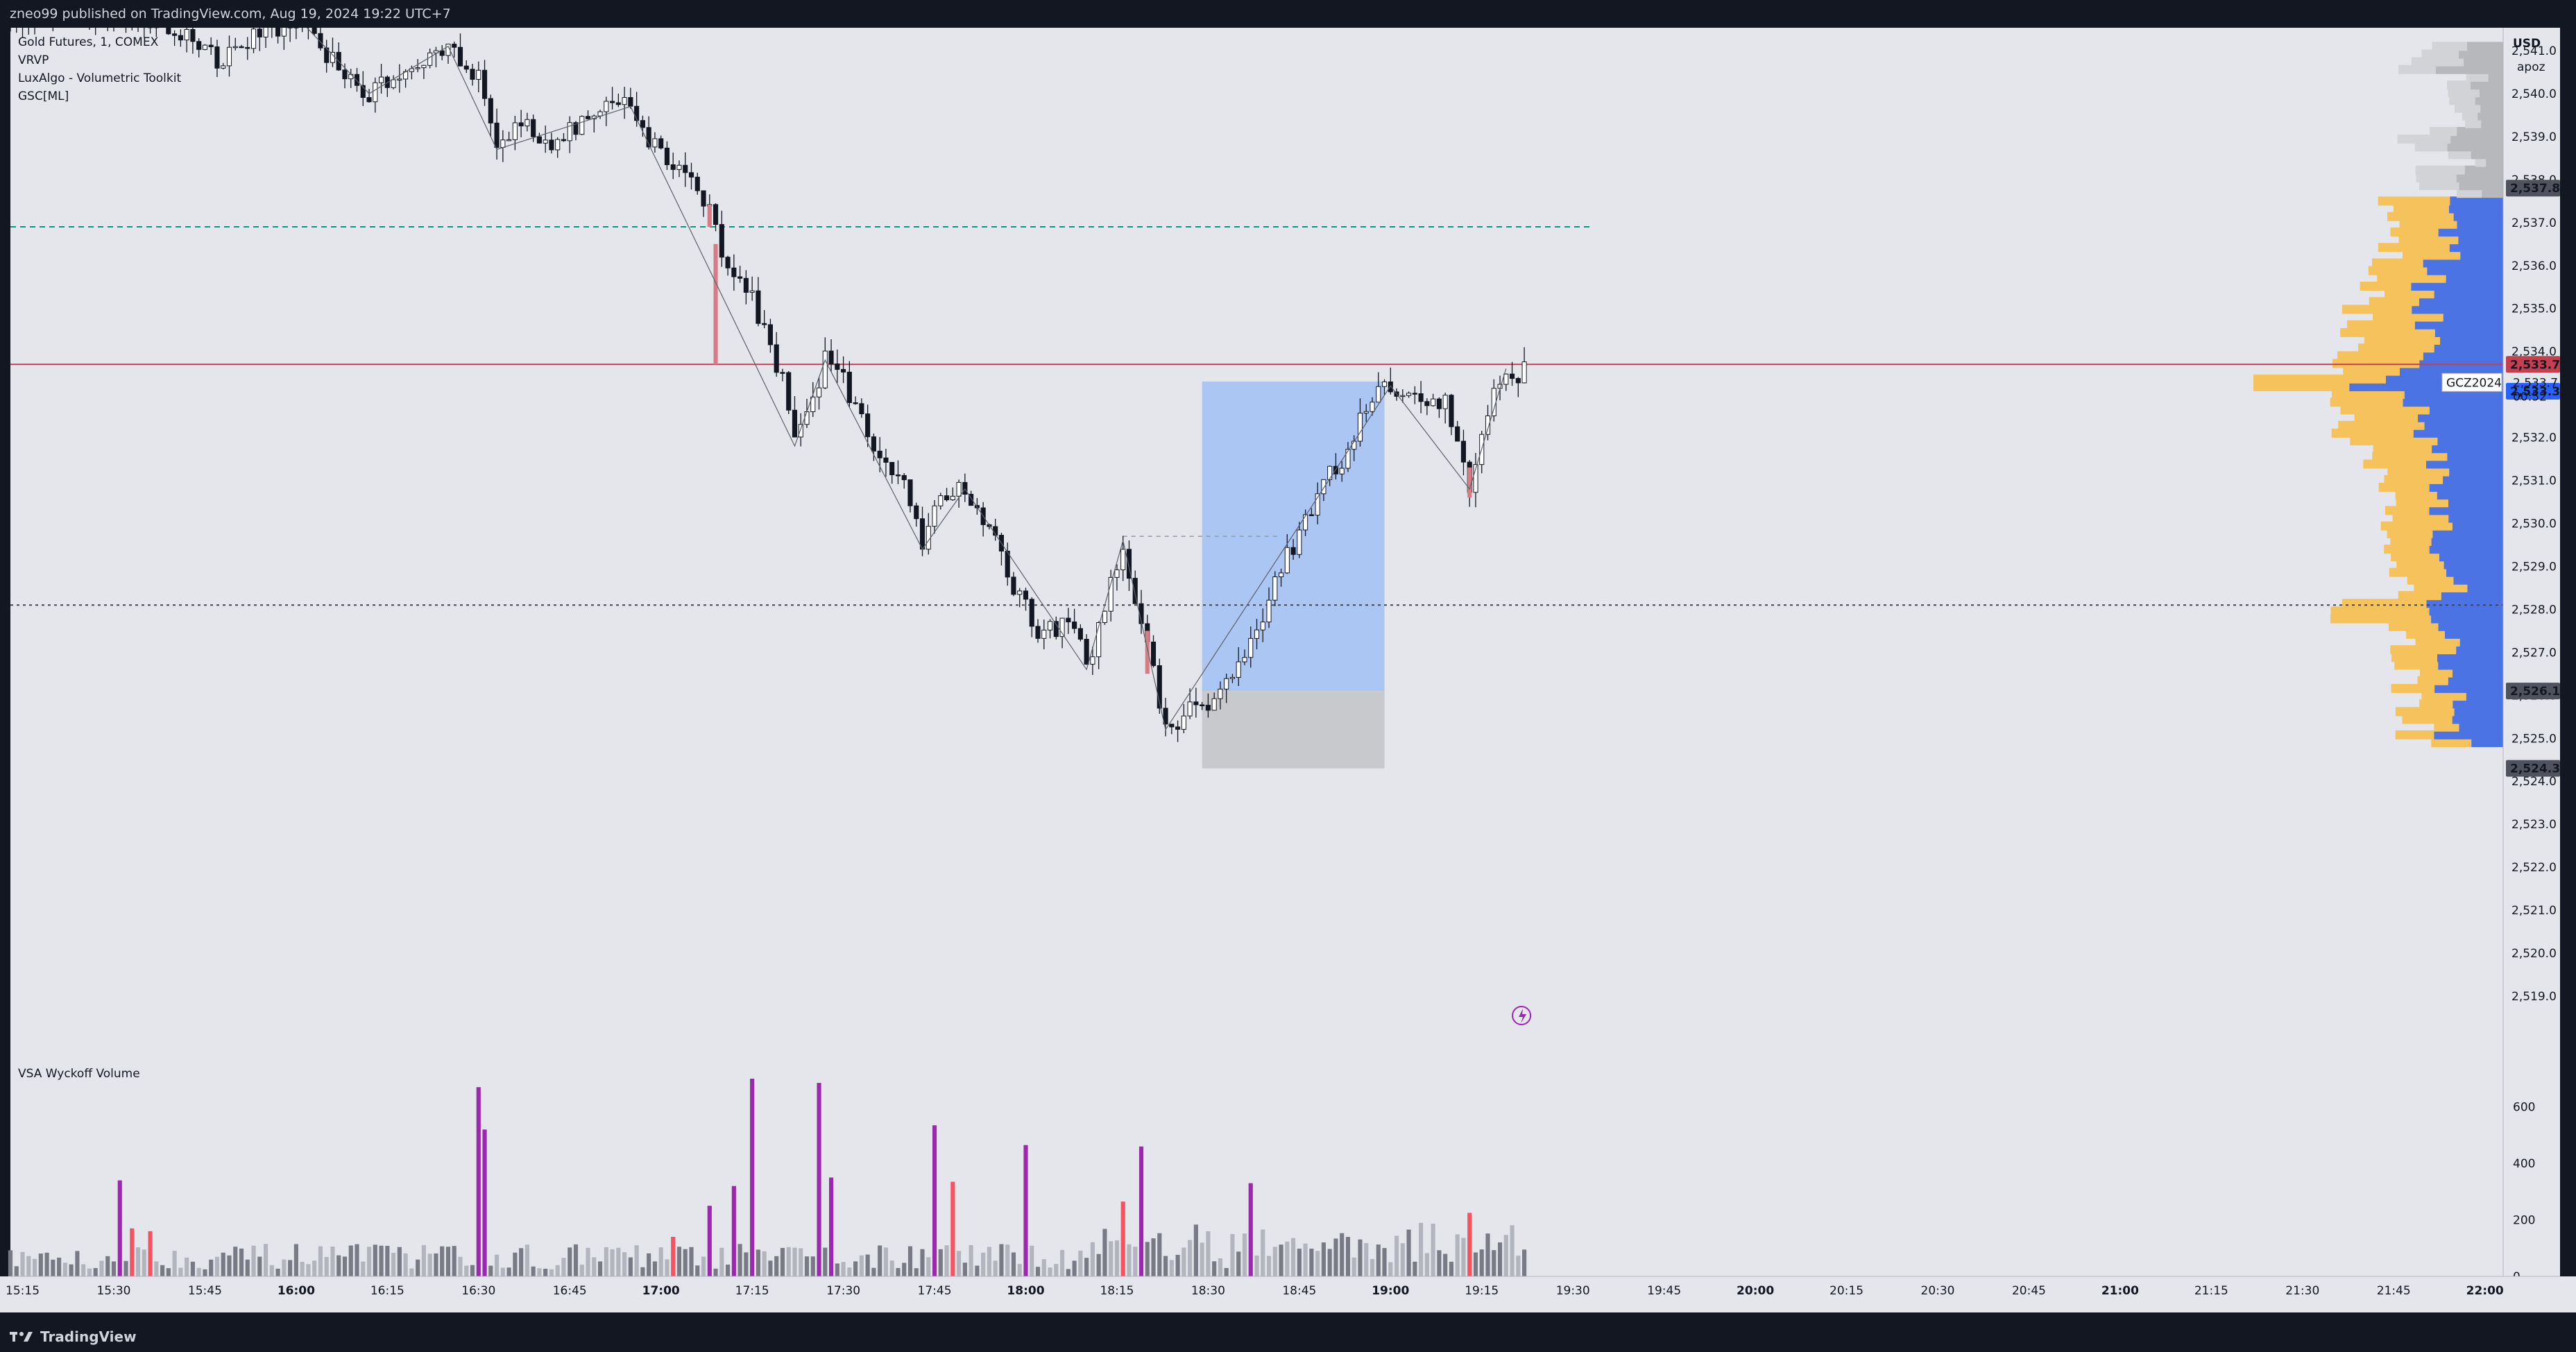 The width and height of the screenshot is (2576, 1352). I want to click on symbol-legend: Gold Futures, 1, COMEX, so click(88, 42).